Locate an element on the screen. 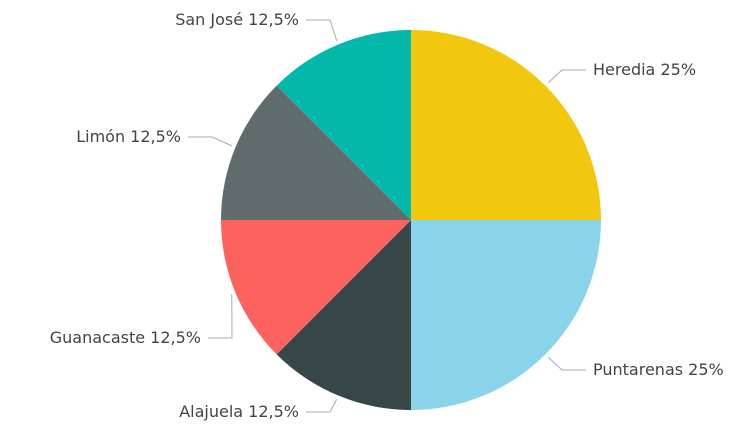  slice-category: Puntarenas is located at coordinates (638, 369).